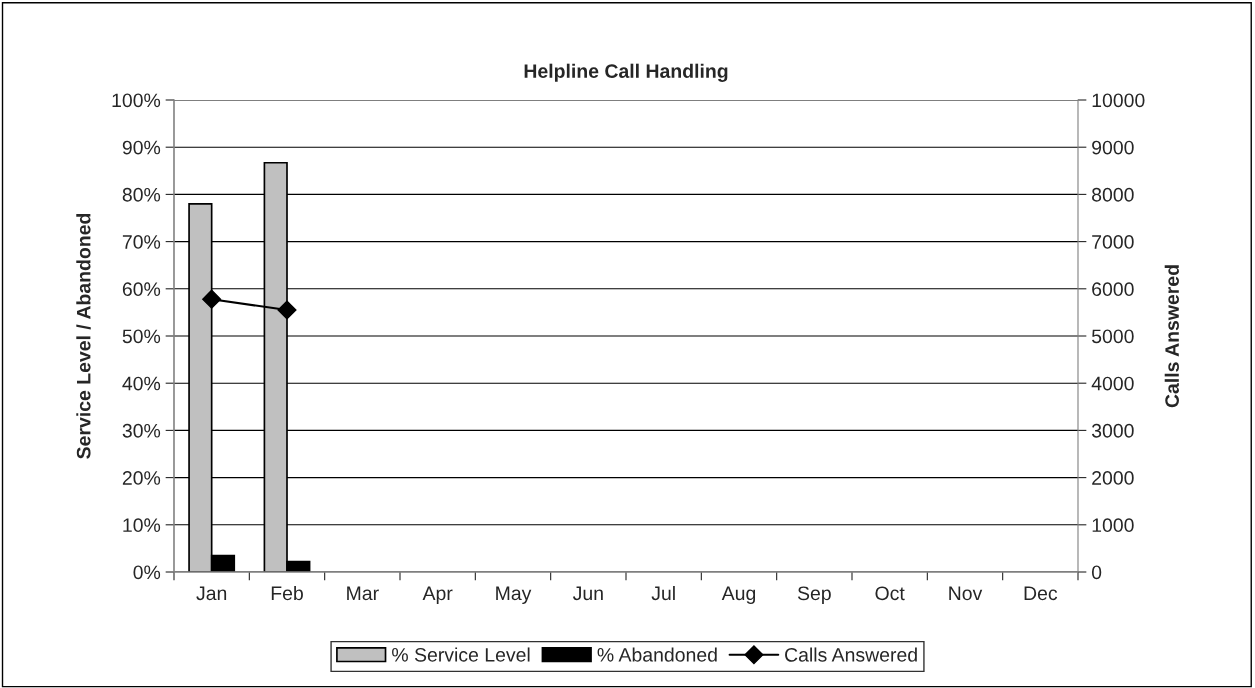 The width and height of the screenshot is (1255, 688). What do you see at coordinates (1112, 383) in the screenshot?
I see `y2-tick-label: 4000` at bounding box center [1112, 383].